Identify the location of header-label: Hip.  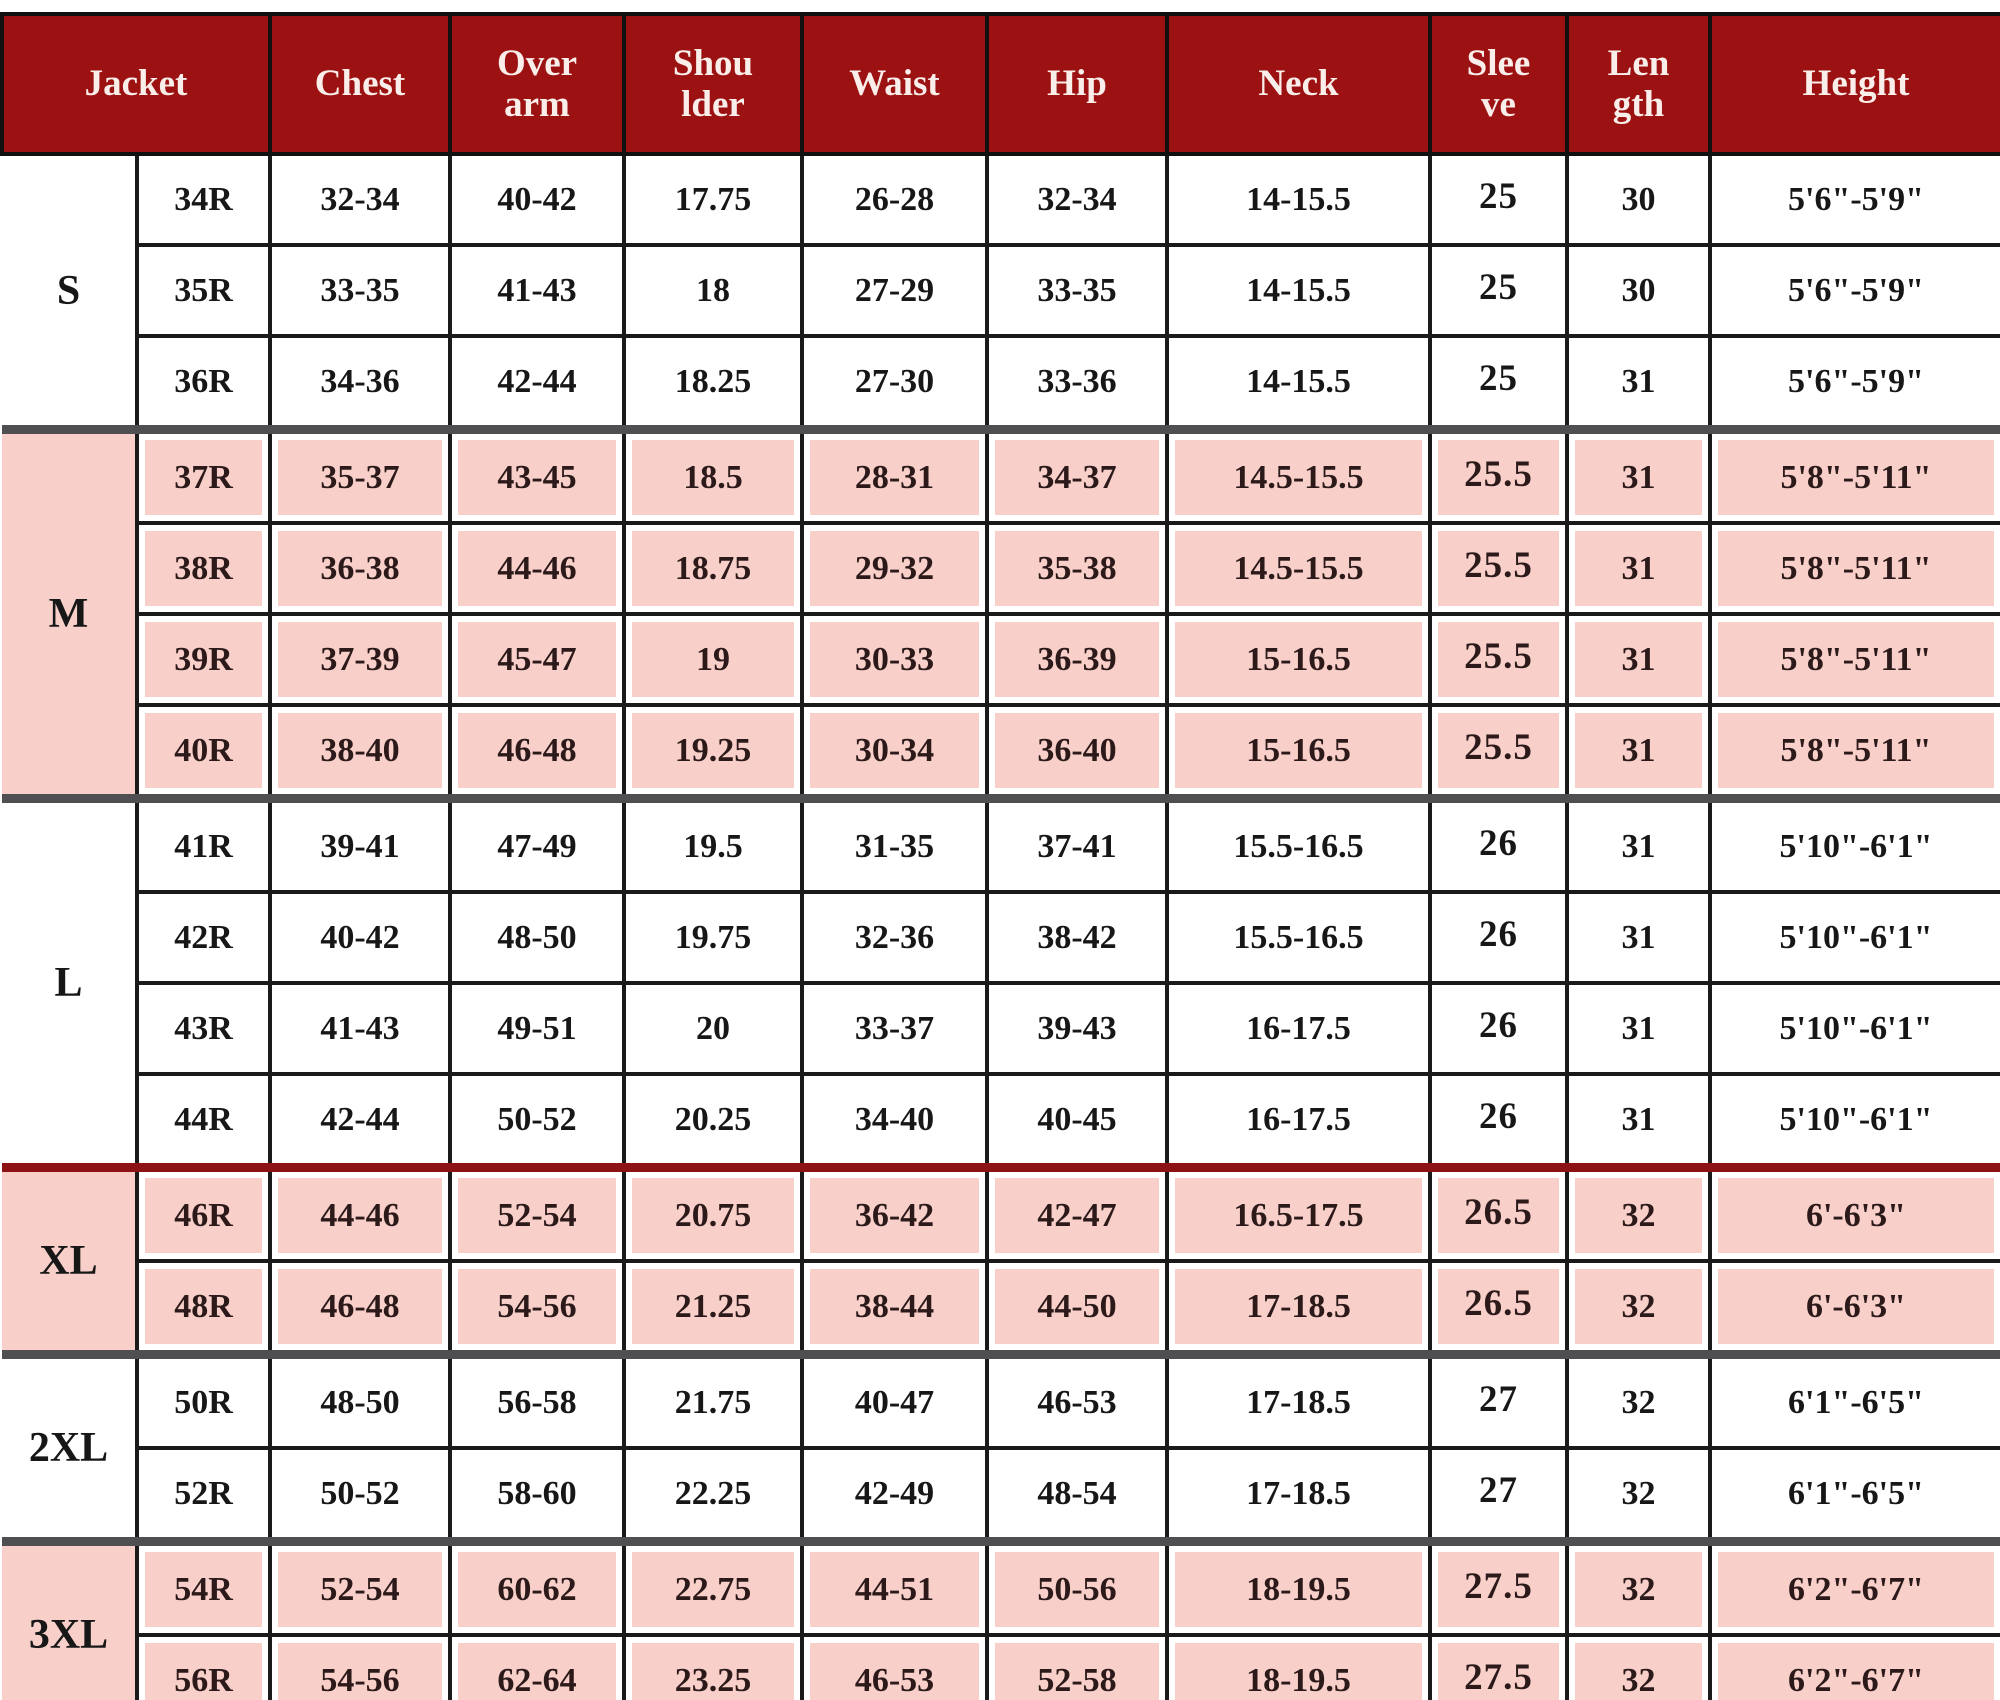
(1077, 84).